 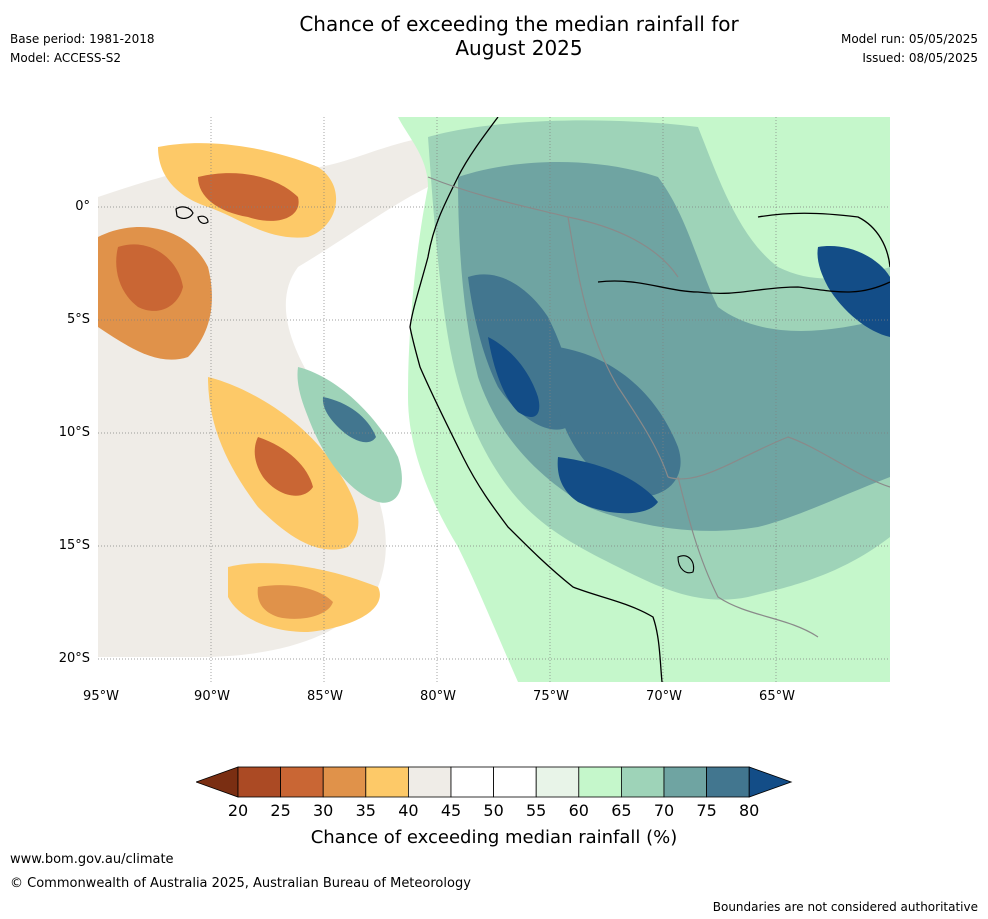 What do you see at coordinates (149, 277) in the screenshot?
I see `very-dry-zone-west` at bounding box center [149, 277].